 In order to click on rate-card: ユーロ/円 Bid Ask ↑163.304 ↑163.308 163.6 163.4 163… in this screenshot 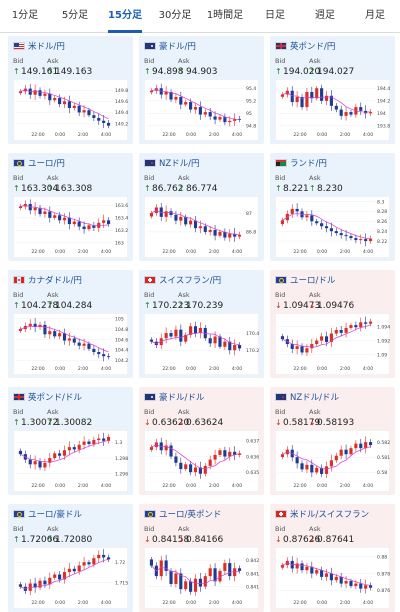, I will do `click(70, 207)`.